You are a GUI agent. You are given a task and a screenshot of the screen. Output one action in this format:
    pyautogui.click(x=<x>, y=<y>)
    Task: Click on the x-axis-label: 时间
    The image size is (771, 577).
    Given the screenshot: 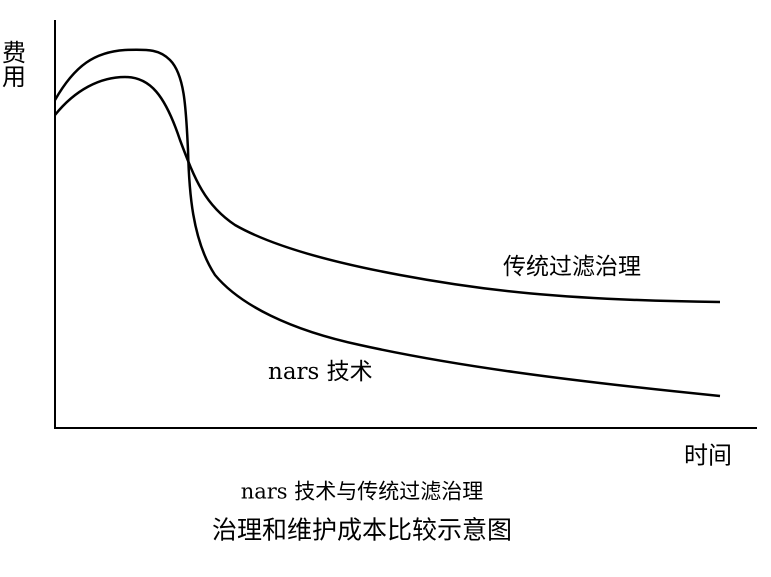 What is the action you would take?
    pyautogui.click(x=708, y=456)
    